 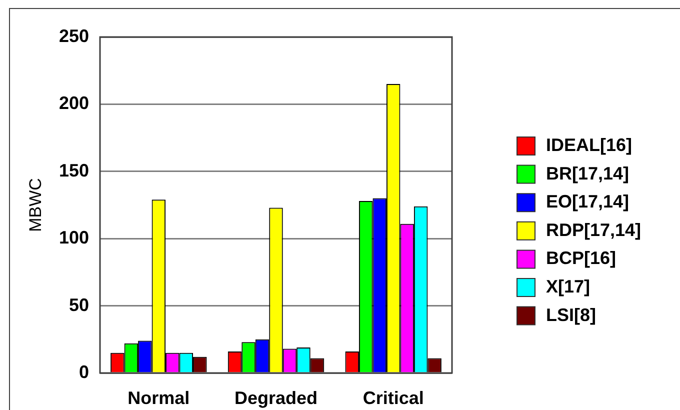 What do you see at coordinates (35, 205) in the screenshot?
I see `y-axis-title: MBWC` at bounding box center [35, 205].